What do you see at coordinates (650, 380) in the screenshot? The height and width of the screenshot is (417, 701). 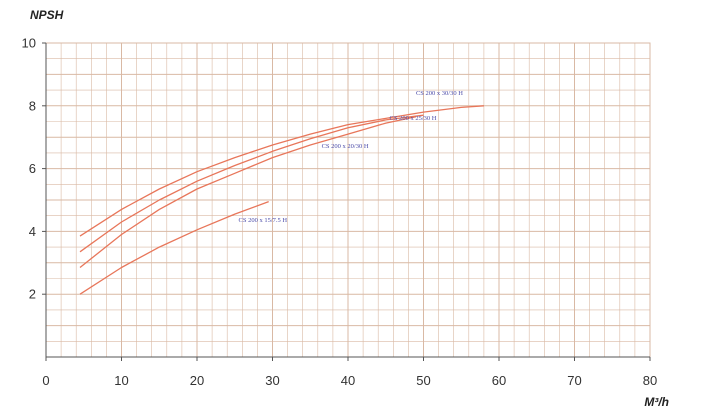 I see `x-tick-label: 80` at bounding box center [650, 380].